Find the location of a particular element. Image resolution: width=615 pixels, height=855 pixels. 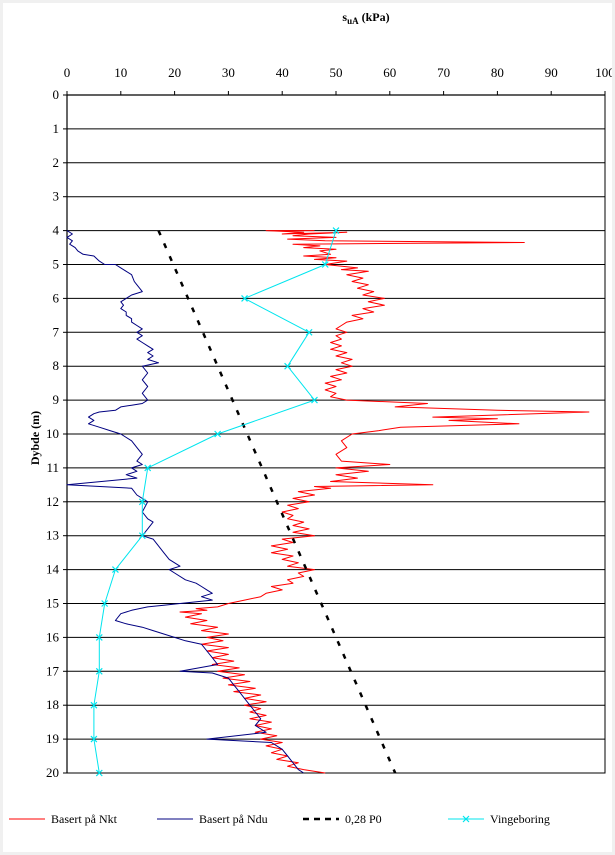

x-tick-label: 60 is located at coordinates (389, 72).